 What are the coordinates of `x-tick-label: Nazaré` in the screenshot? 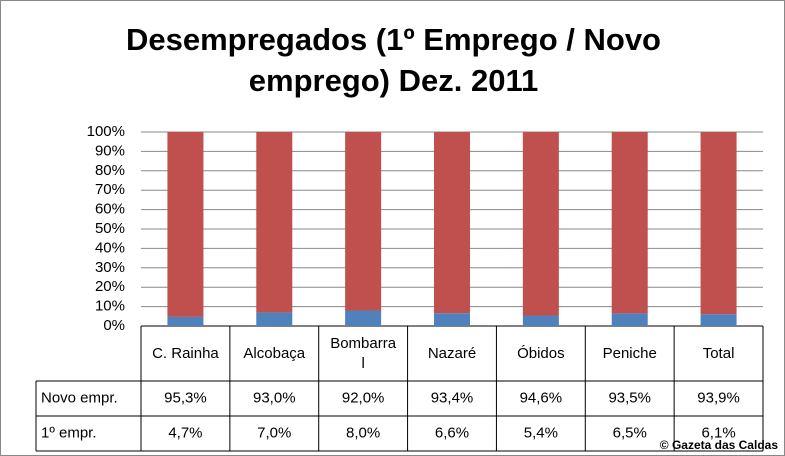 It's located at (452, 353).